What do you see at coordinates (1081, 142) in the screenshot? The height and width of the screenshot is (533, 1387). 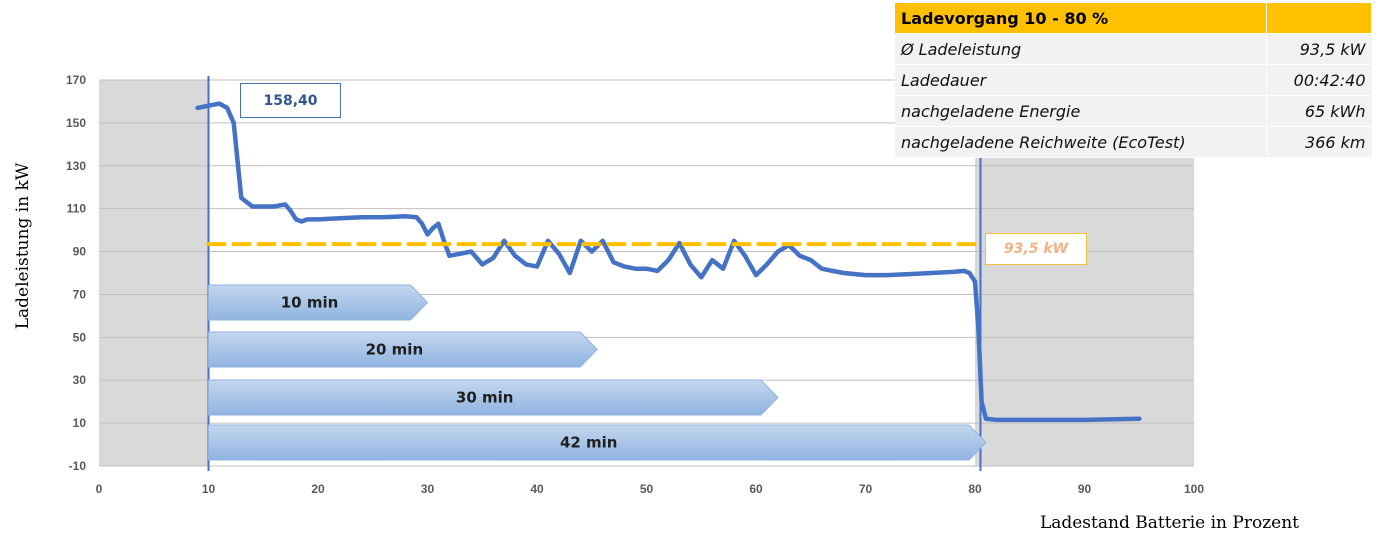 I see `summary-label: nachgeladene Reichweite (EcoTest)` at bounding box center [1081, 142].